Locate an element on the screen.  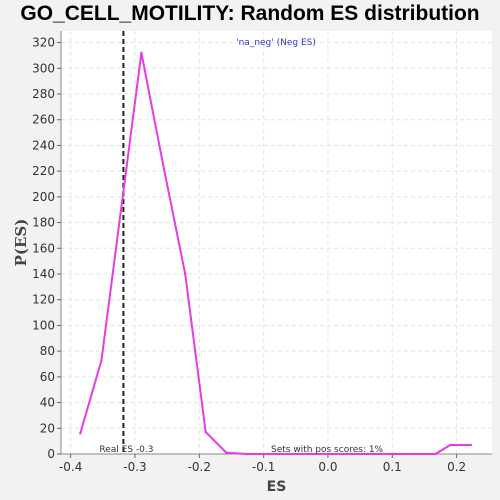
x-tick-label: 0.1 is located at coordinates (392, 467).